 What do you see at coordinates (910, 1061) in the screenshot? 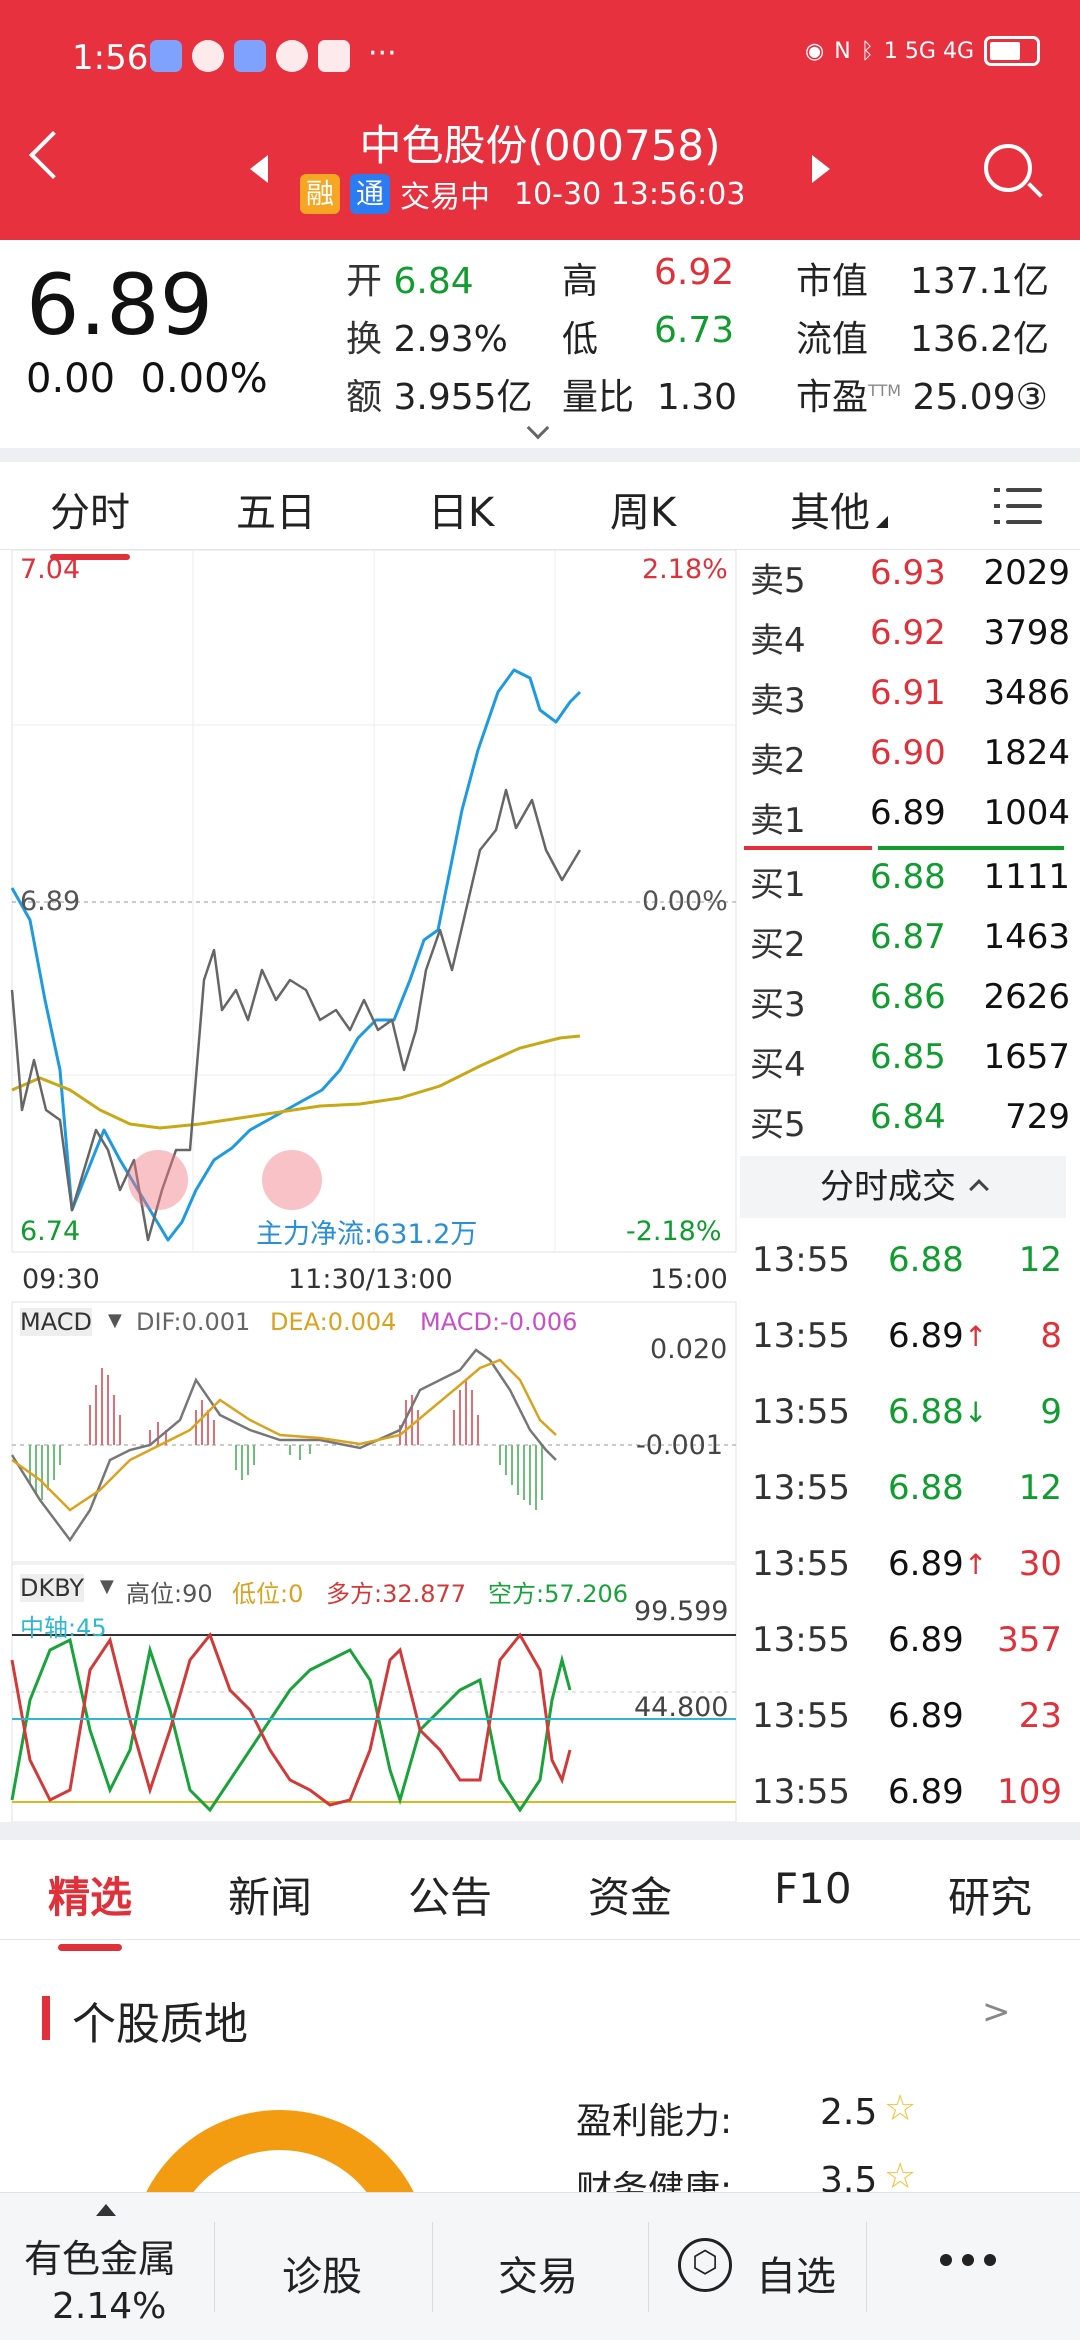
I see `bid-row-4: 买4 6.85 1657` at bounding box center [910, 1061].